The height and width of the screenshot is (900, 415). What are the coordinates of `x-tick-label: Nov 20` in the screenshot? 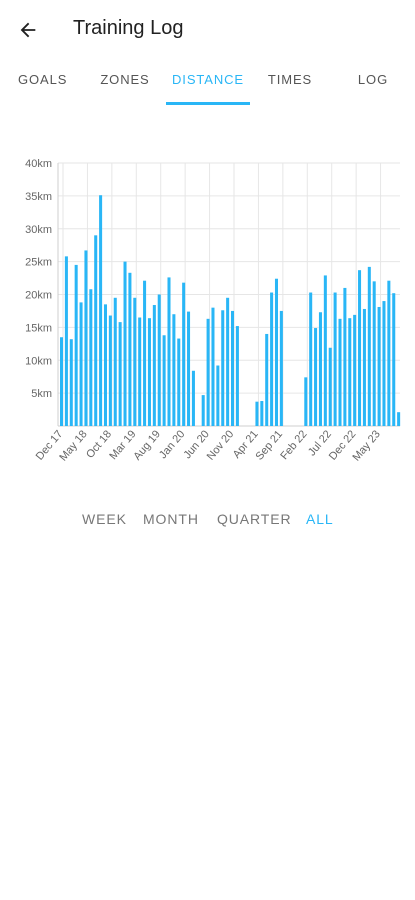 It's located at (221, 445).